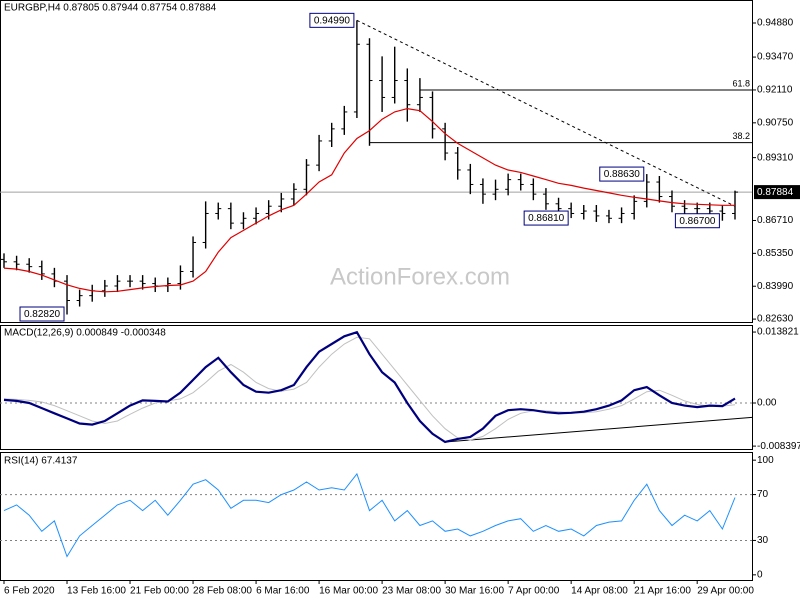 The height and width of the screenshot is (600, 800). What do you see at coordinates (760, 574) in the screenshot?
I see `y-tick-label: 0` at bounding box center [760, 574].